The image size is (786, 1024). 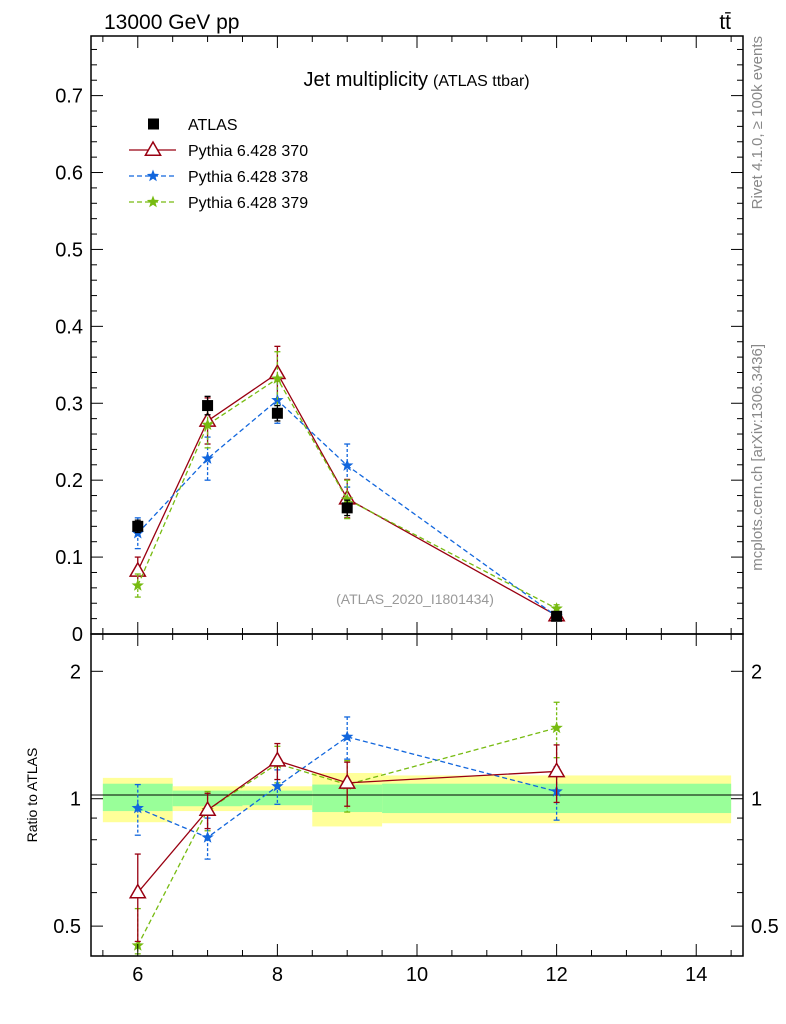 I want to click on legend-marker-atlas, so click(x=153, y=124).